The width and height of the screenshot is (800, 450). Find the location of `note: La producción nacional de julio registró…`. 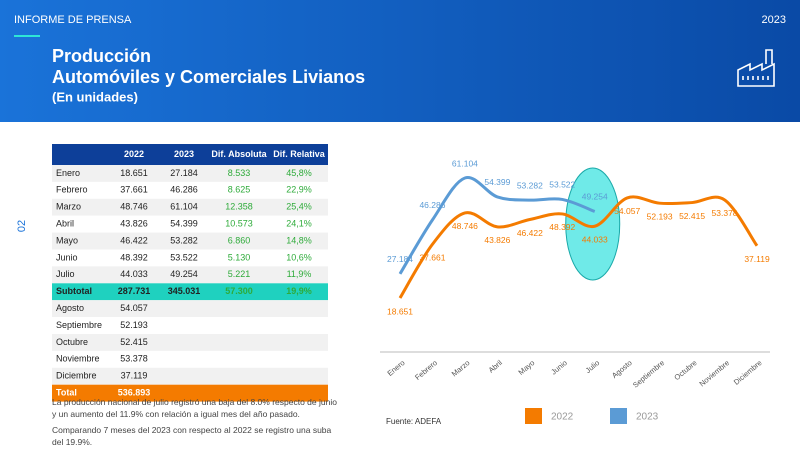

note: La producción nacional de julio registró… is located at coordinates (194, 408).